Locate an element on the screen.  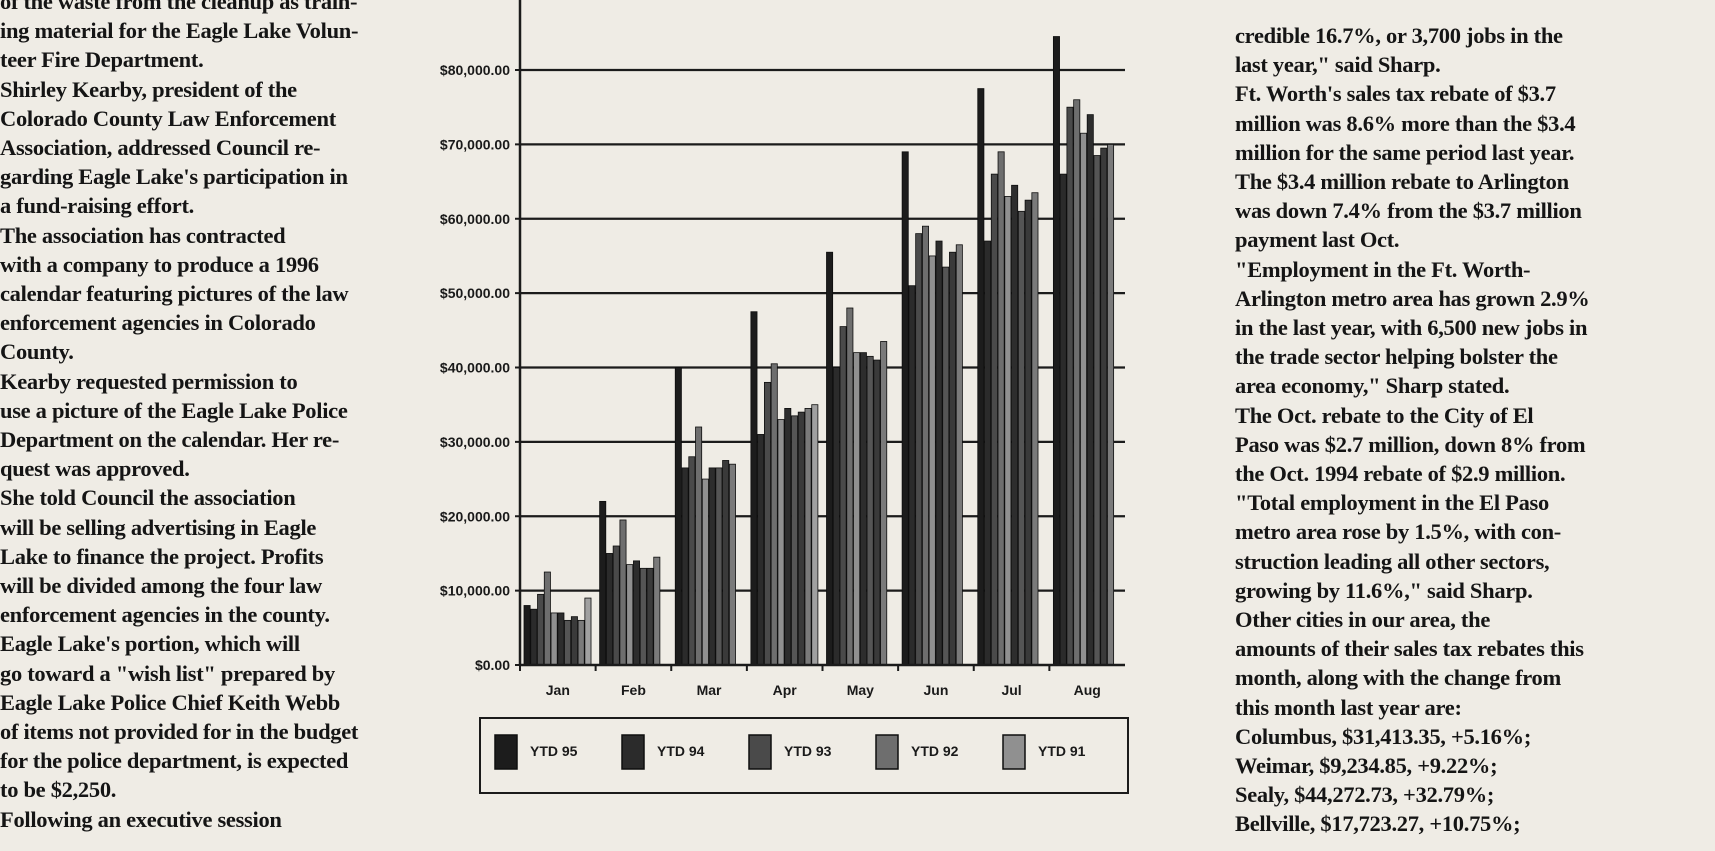
left-article-line: Shirley Kearby, president of the is located at coordinates (148, 89).